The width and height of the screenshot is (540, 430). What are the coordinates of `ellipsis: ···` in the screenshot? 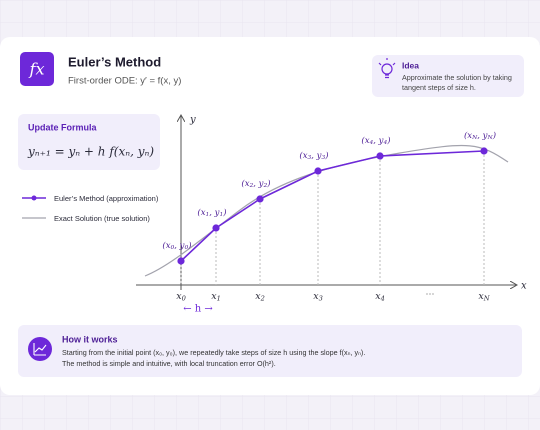 It's located at (430, 293).